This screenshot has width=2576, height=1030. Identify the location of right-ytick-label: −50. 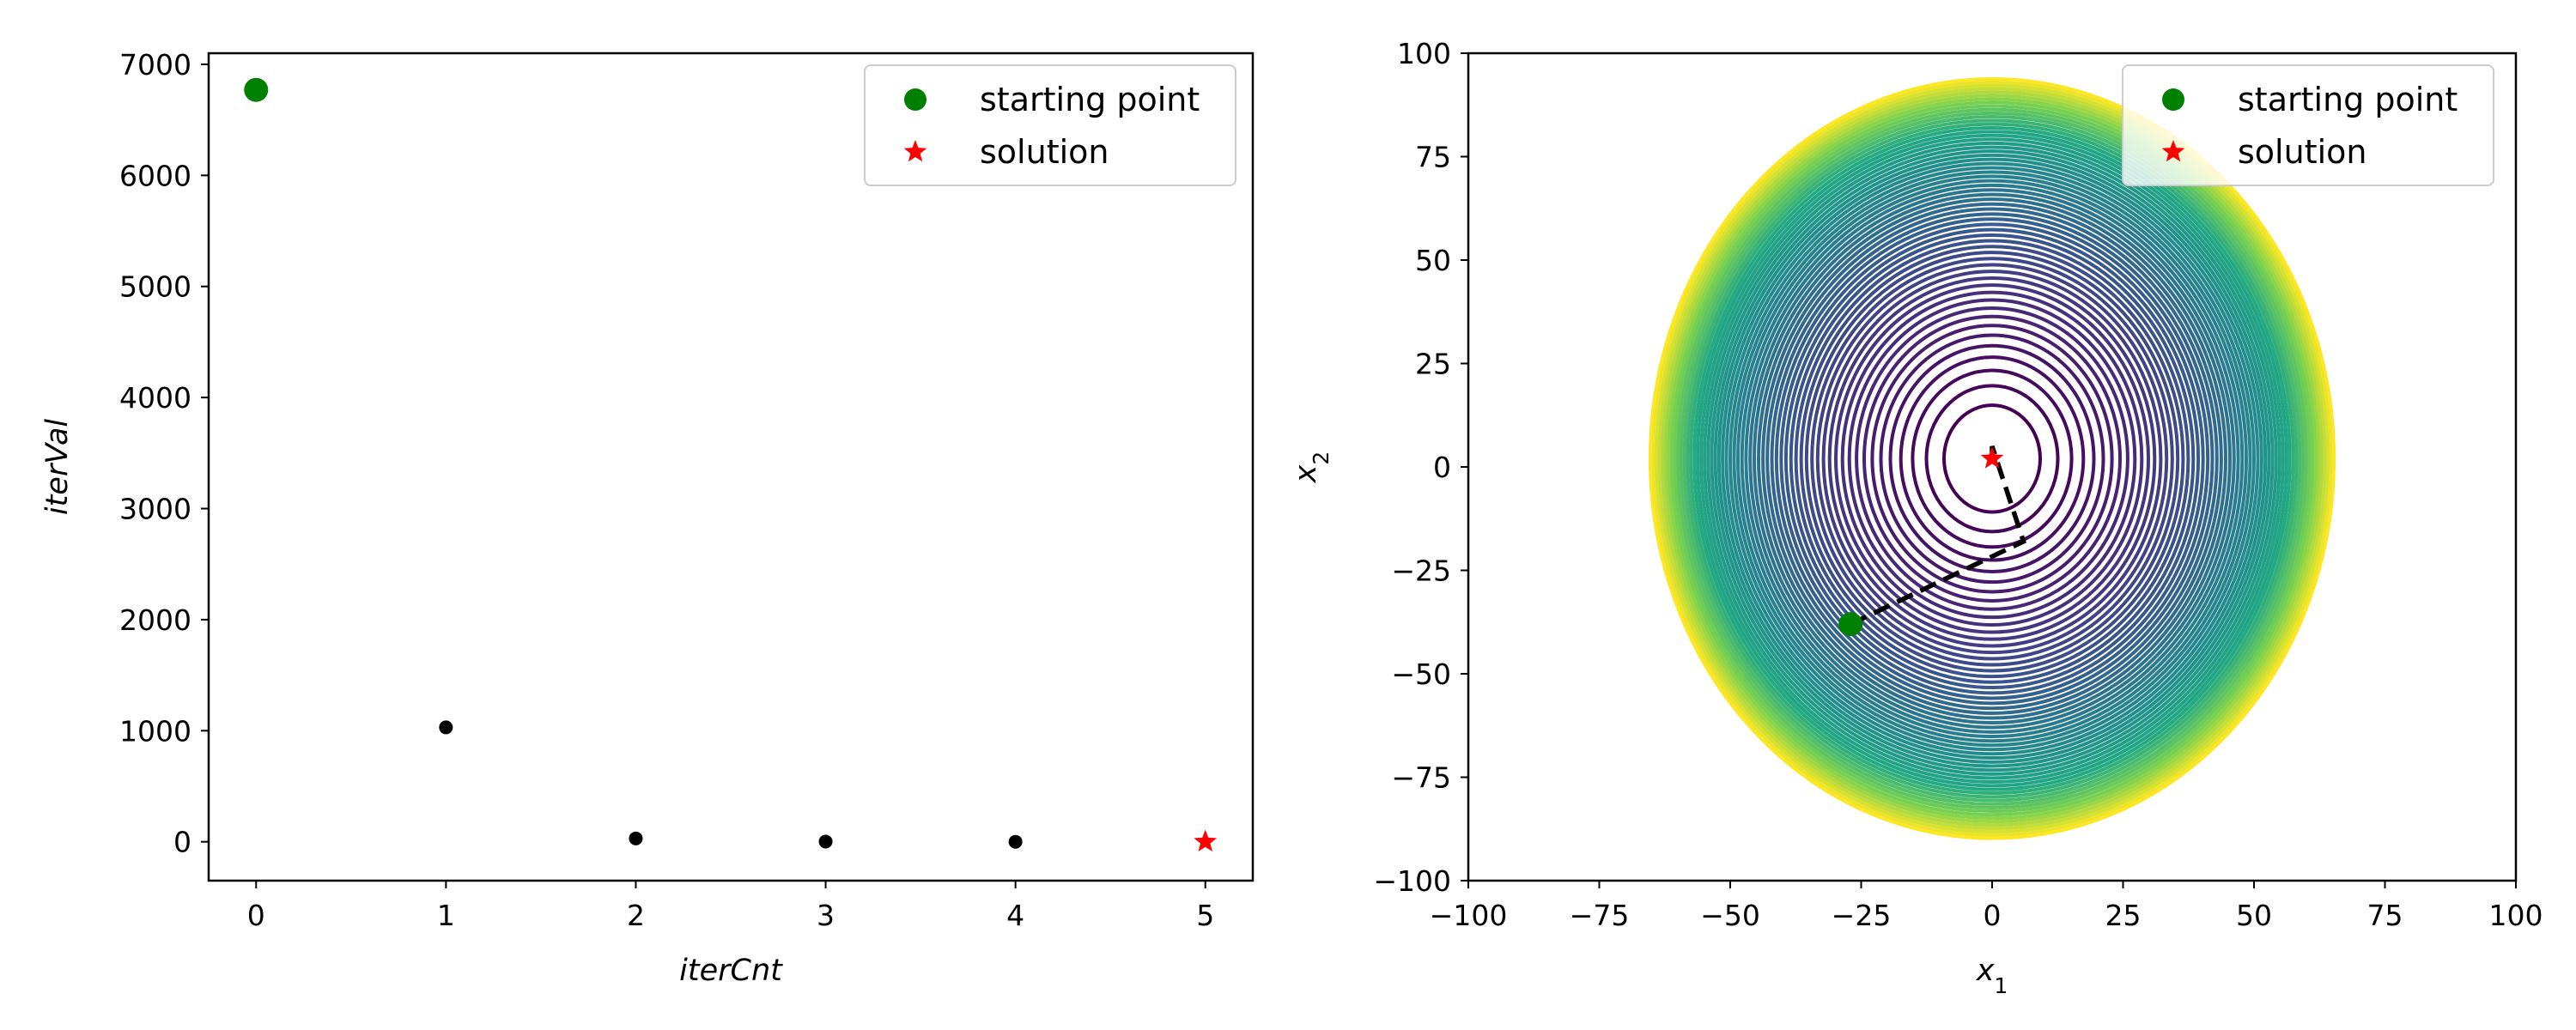
(1421, 674).